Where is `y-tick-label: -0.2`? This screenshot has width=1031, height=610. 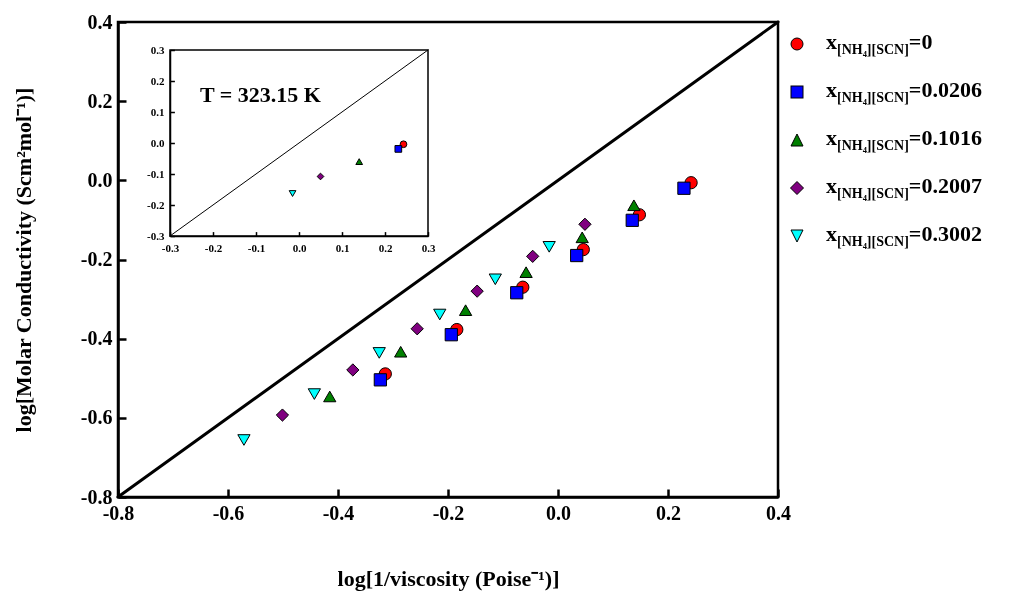
y-tick-label: -0.2 is located at coordinates (156, 204).